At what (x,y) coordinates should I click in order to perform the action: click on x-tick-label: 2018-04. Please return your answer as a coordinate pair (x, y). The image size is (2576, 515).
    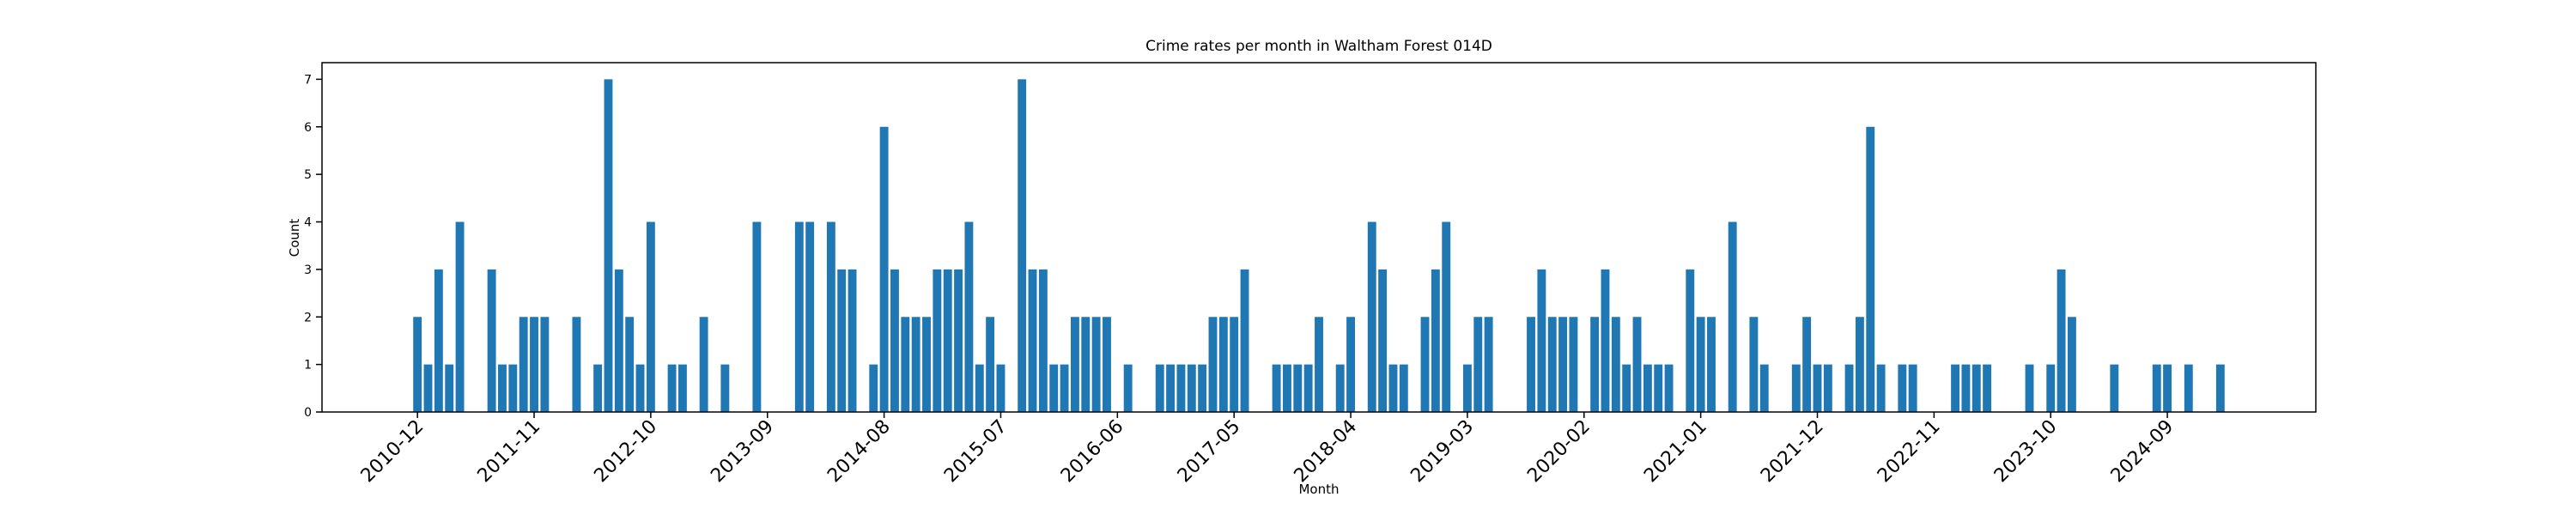
    Looking at the image, I should click on (1327, 452).